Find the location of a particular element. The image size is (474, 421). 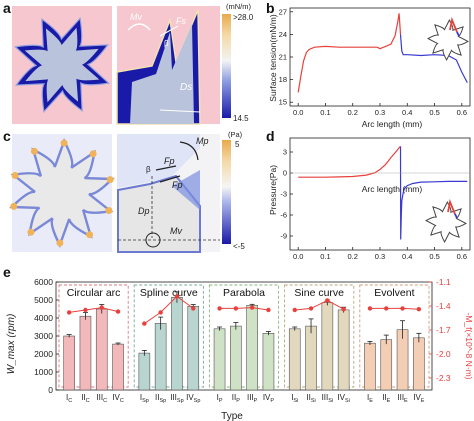

panel-e-ytick-label: 6000 is located at coordinates (43, 282).